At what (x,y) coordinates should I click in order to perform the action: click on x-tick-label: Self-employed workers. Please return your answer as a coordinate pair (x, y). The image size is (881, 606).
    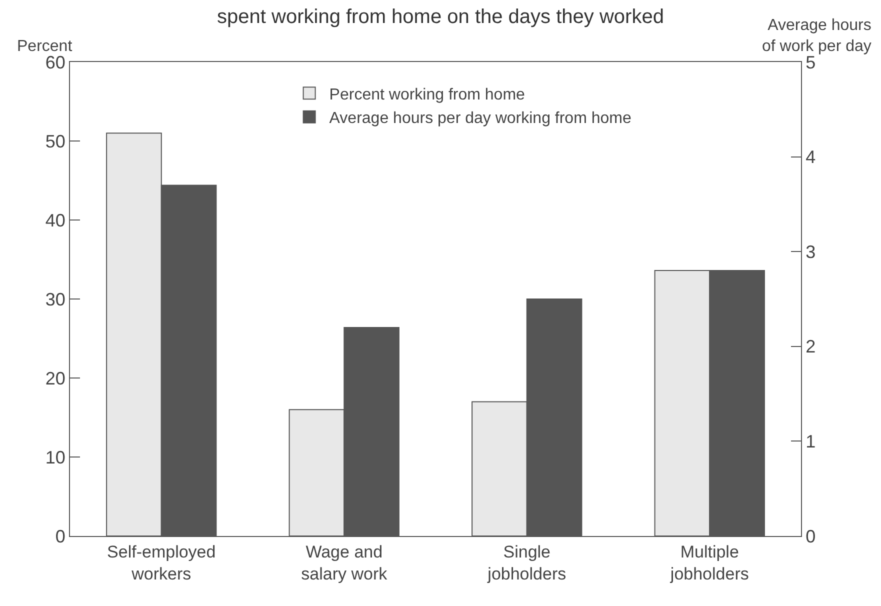
    Looking at the image, I should click on (161, 563).